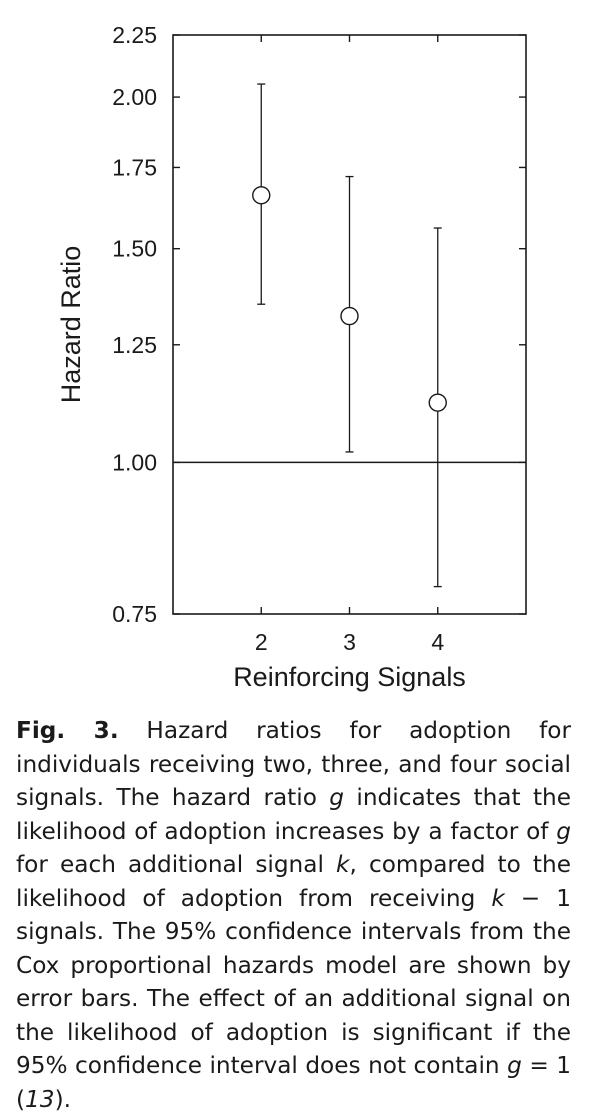  What do you see at coordinates (134, 97) in the screenshot?
I see `y-tick-label: 2.00` at bounding box center [134, 97].